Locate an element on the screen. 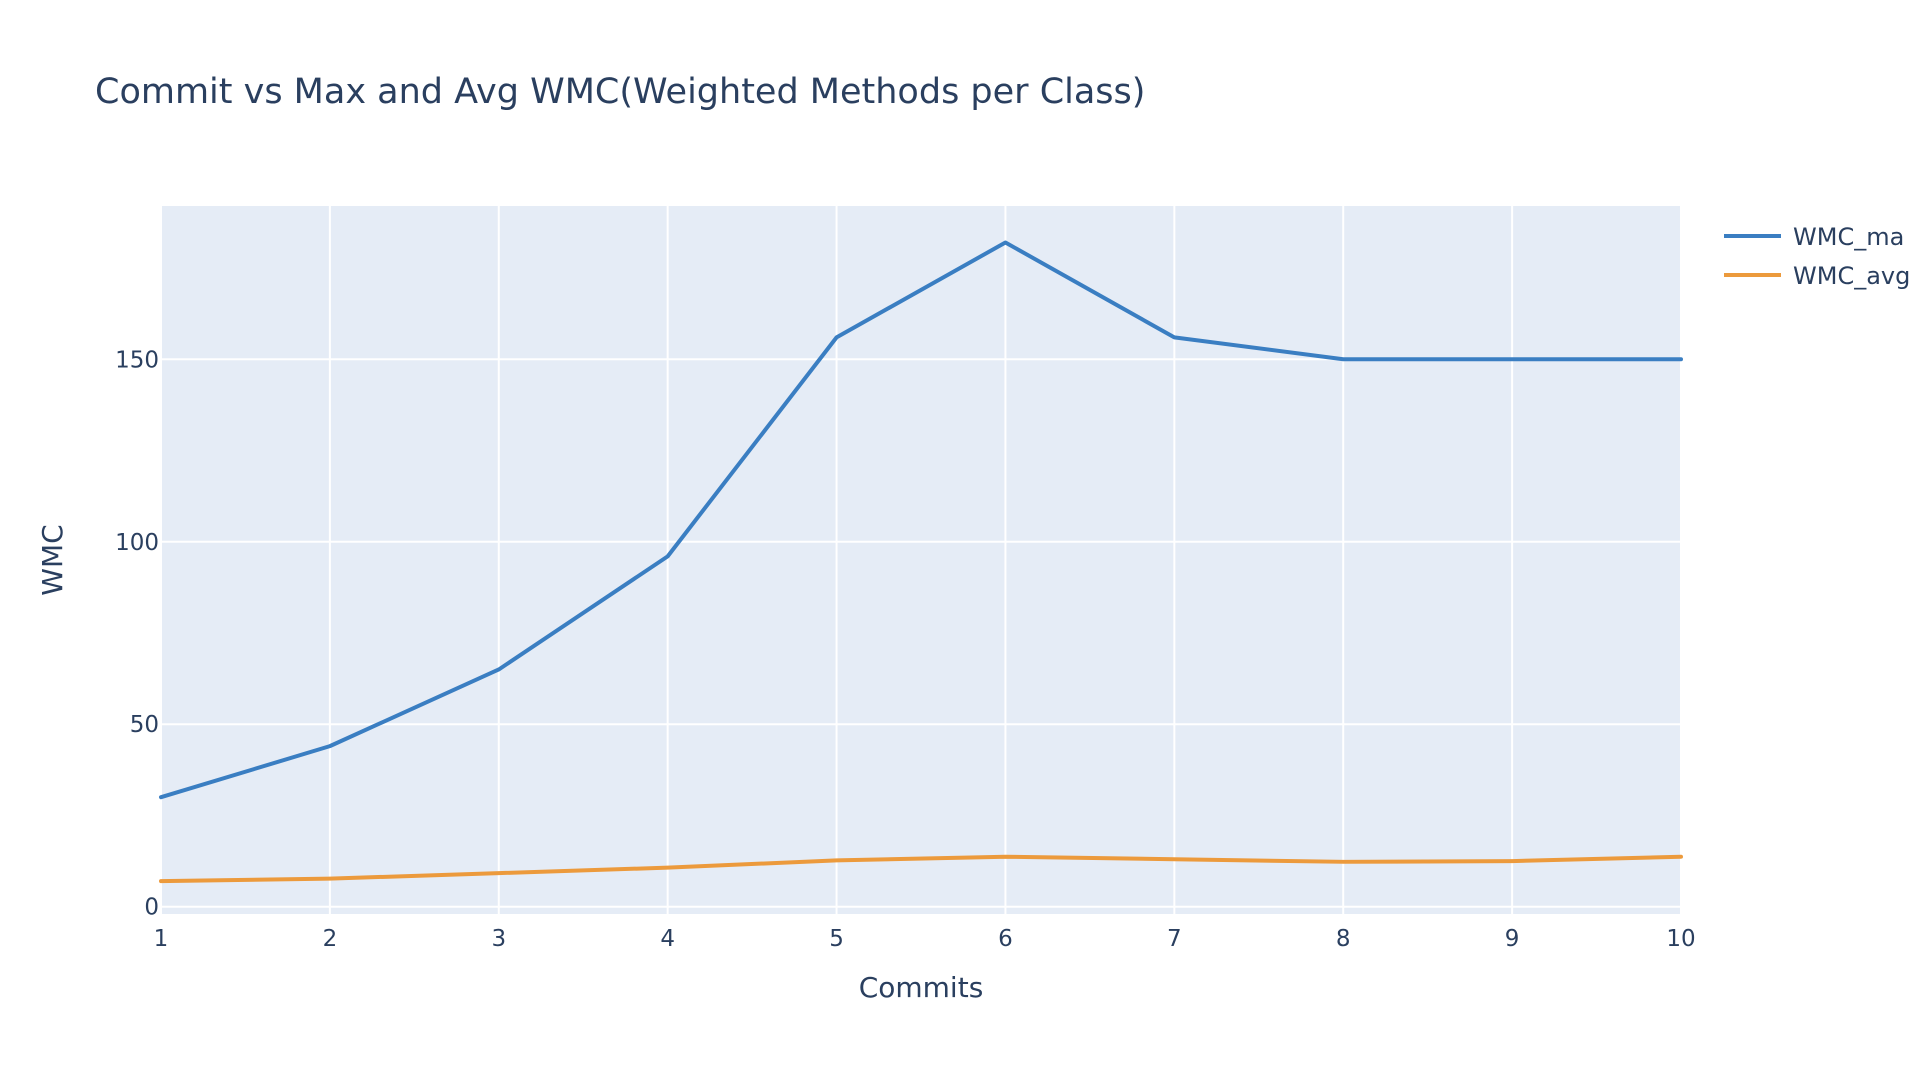  y-tick-label: 150 is located at coordinates (137, 360).